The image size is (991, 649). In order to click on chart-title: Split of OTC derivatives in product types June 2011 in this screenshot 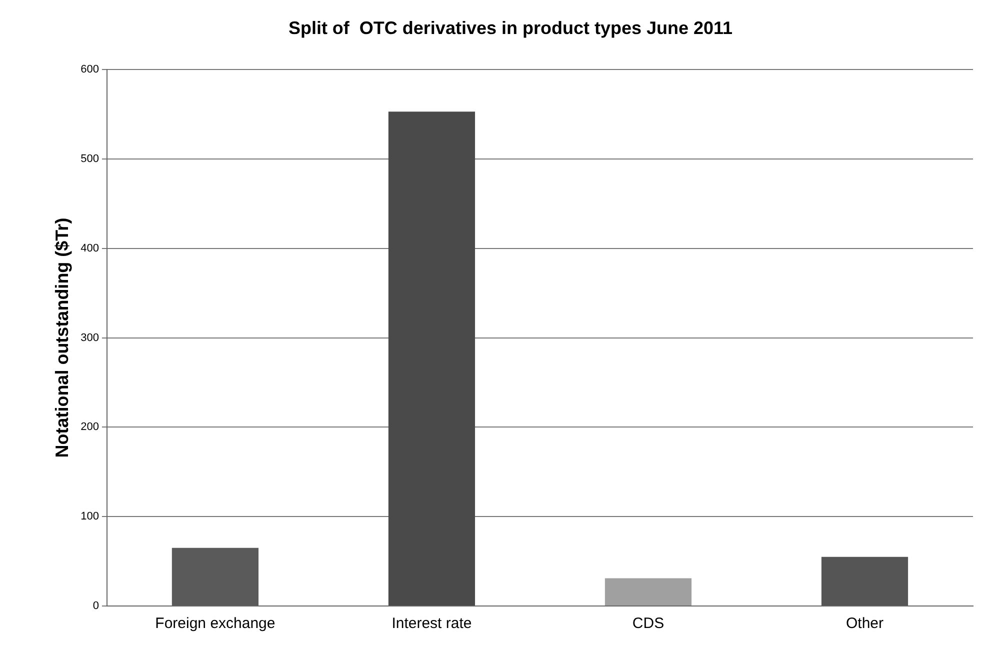, I will do `click(510, 28)`.